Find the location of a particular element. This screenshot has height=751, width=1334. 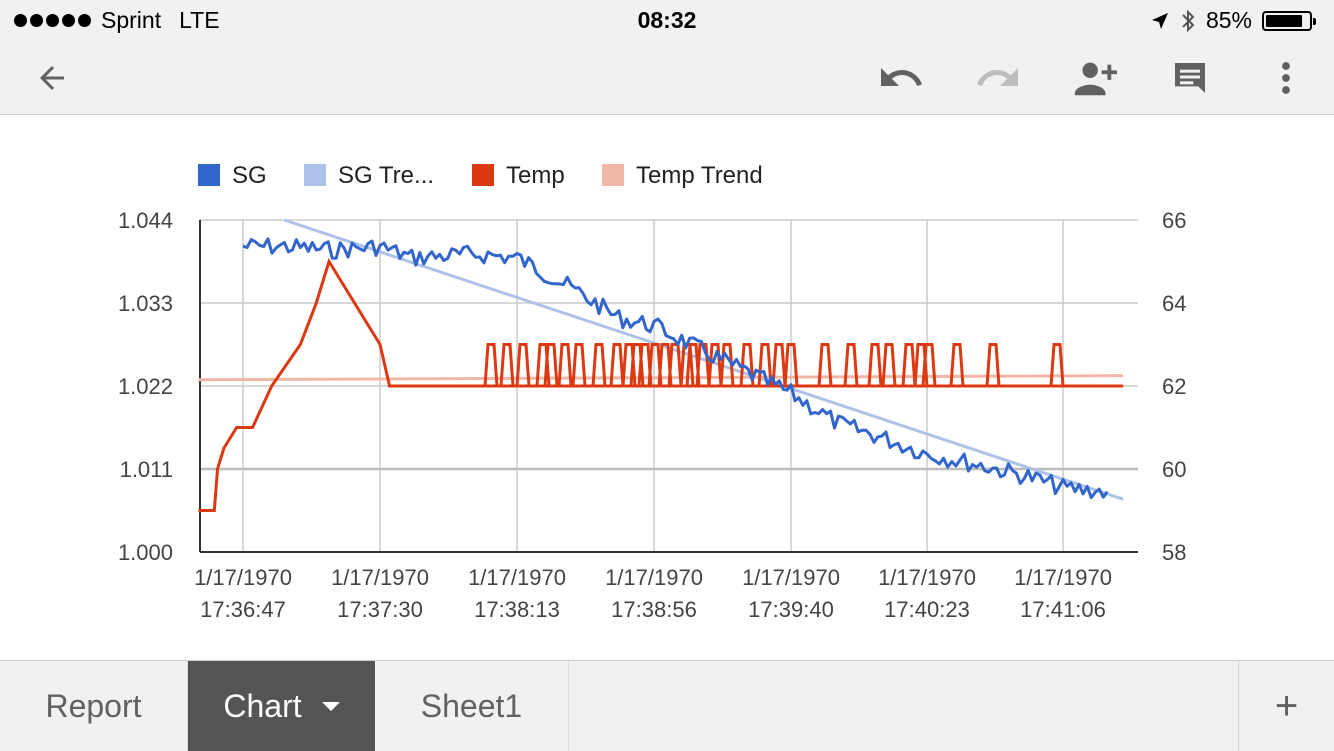

comment-icon is located at coordinates (1190, 78).